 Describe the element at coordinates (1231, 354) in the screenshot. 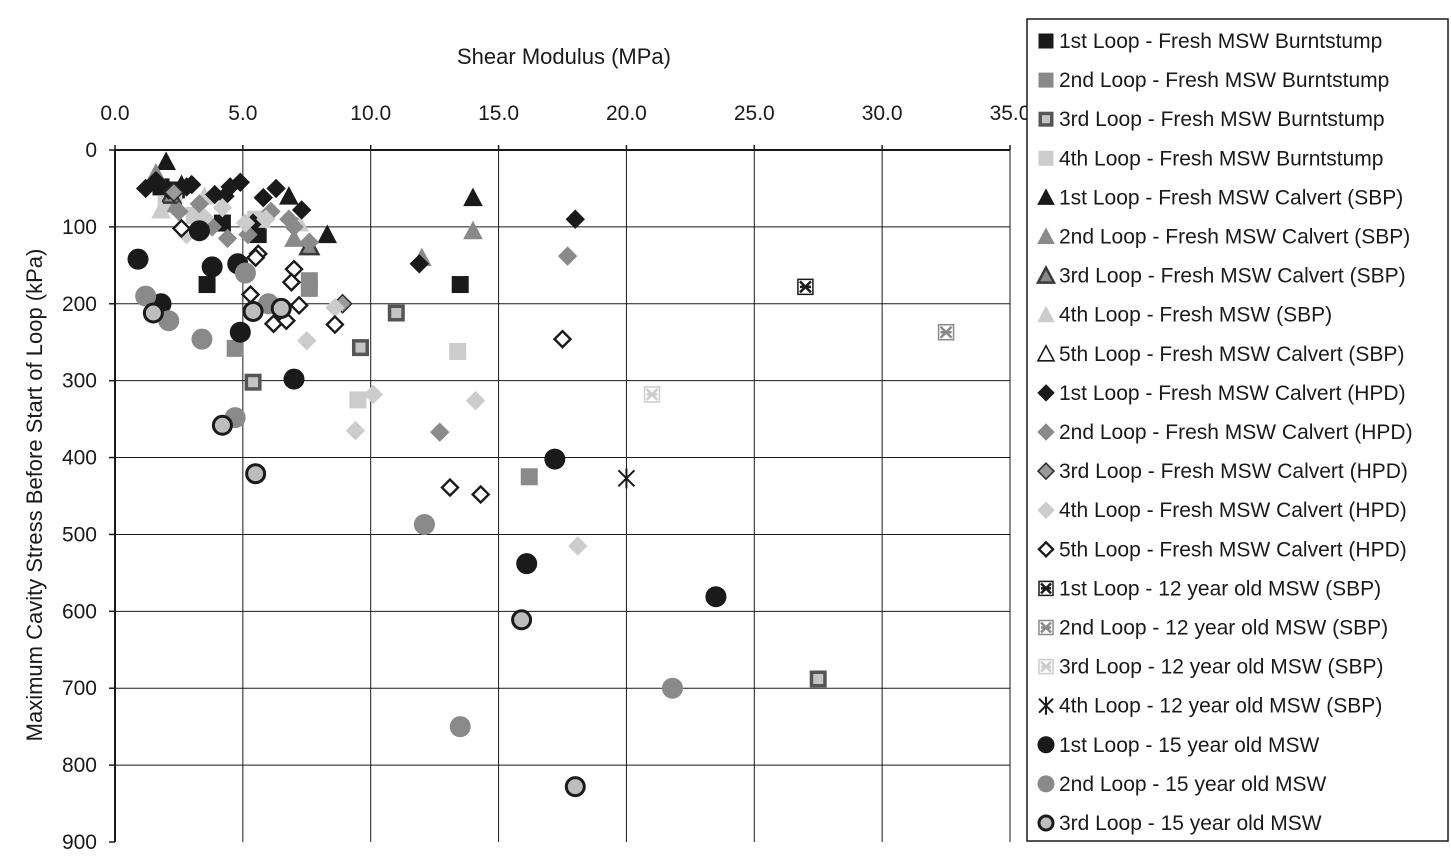

I see `legend-label: 5th Loop - Fresh MSW Calvert (SBP)` at that location.